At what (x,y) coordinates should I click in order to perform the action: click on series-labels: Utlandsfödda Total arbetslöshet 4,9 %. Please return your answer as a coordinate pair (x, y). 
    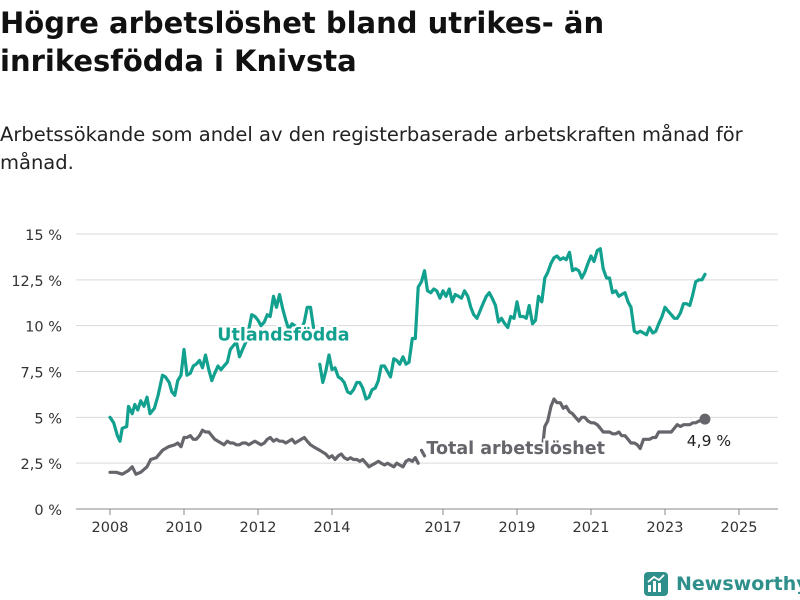
    Looking at the image, I should click on (473, 392).